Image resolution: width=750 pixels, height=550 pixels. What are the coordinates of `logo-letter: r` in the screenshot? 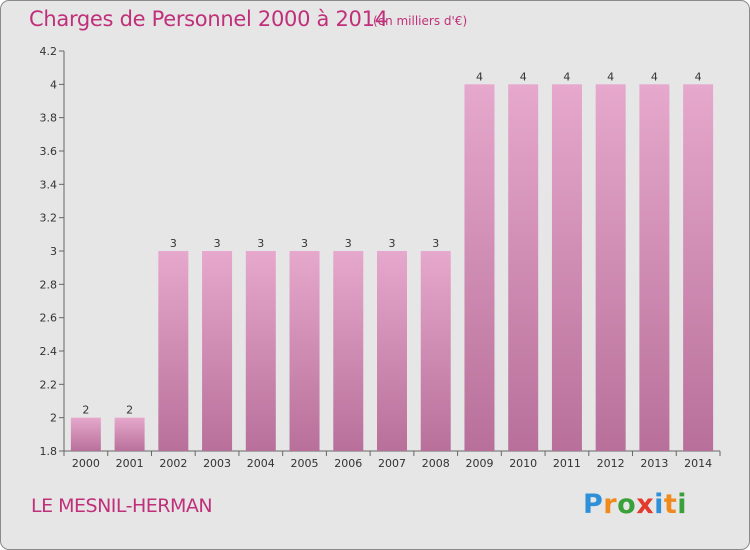 It's located at (610, 504).